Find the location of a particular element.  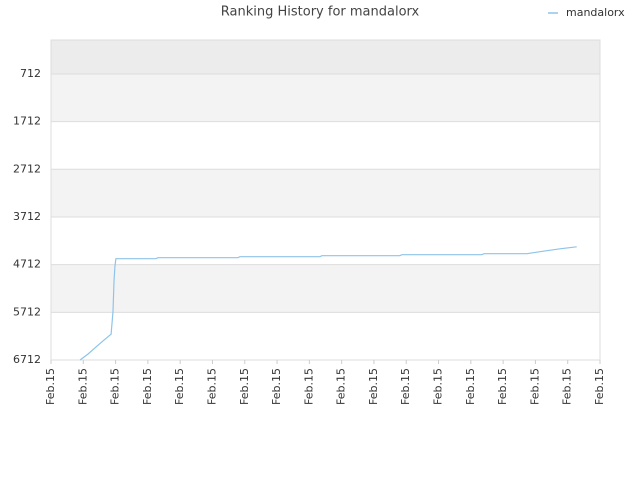

y-tick-label: 3712 is located at coordinates (27, 216).